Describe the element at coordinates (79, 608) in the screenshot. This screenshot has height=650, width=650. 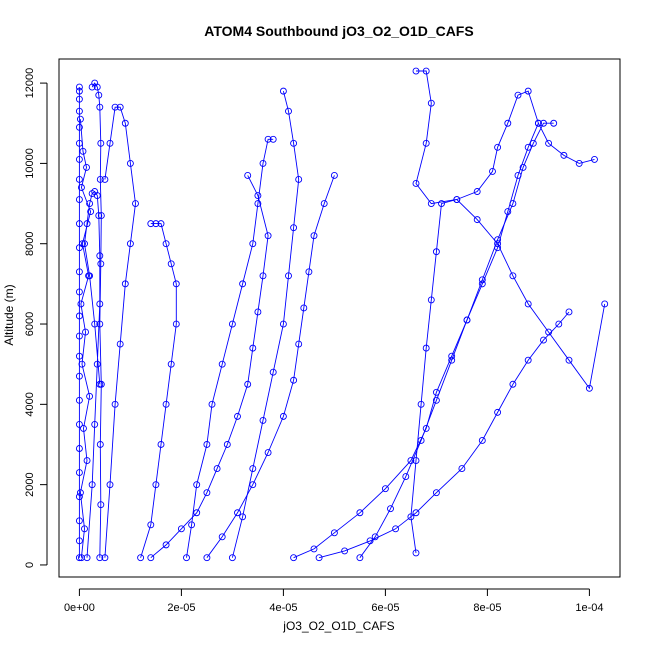
I see `x-tick-label: 0e+00` at that location.